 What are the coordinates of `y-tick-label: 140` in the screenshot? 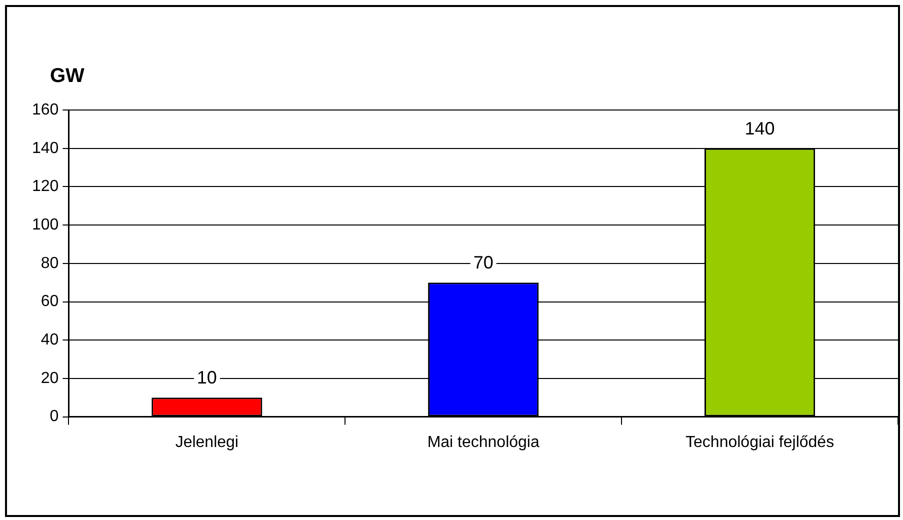 It's located at (45, 148).